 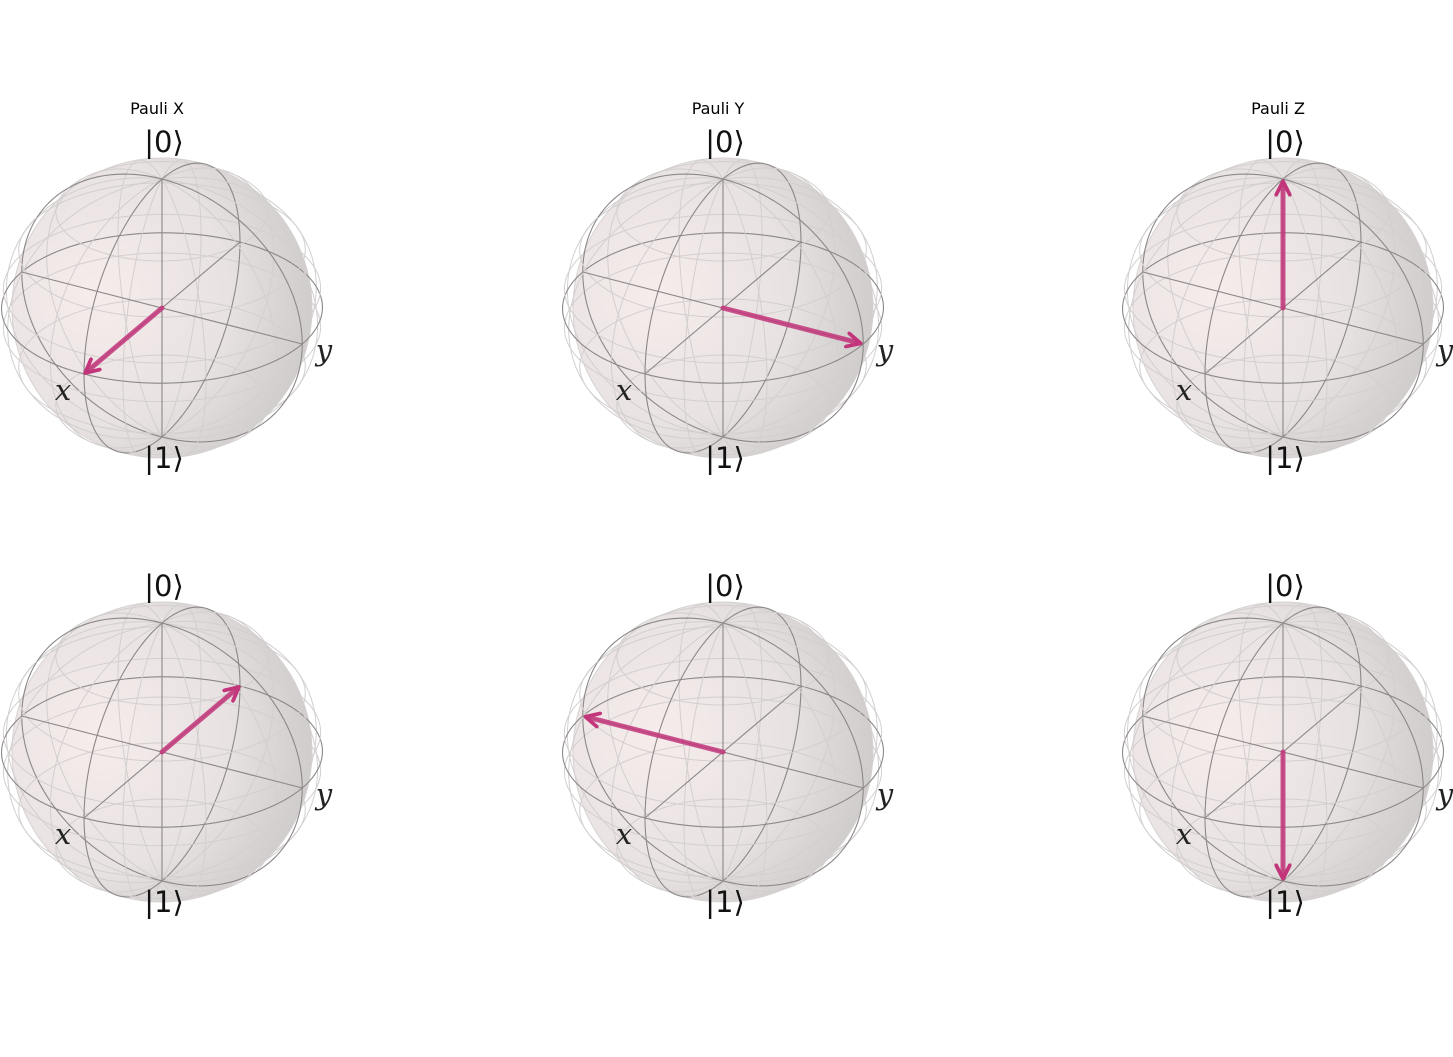 I want to click on state-vector-arrow, so click(x=125, y=338).